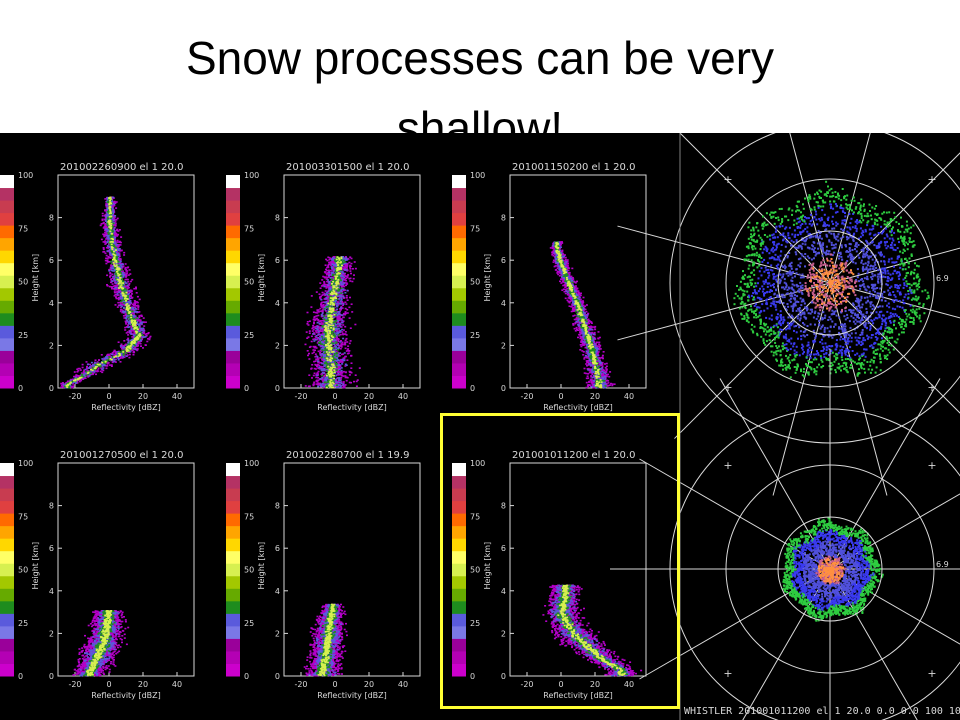 Image resolution: width=960 pixels, height=720 pixels. What do you see at coordinates (573, 455) in the screenshot?
I see `chart-title: 201001011200 el 1 20.0` at bounding box center [573, 455].